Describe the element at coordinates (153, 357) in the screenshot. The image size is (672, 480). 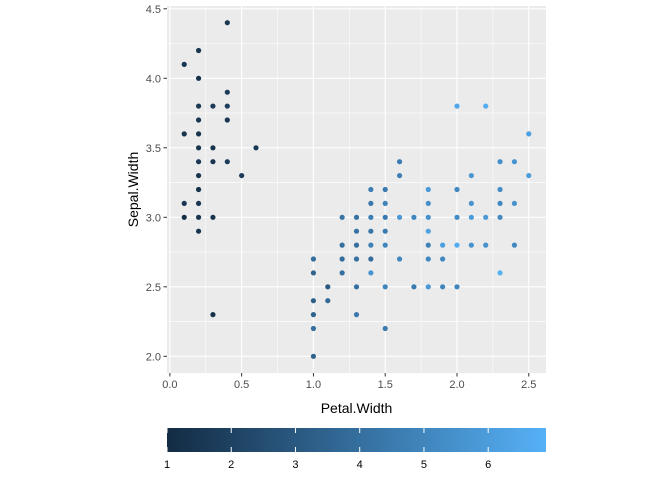
I see `y-tick-label: 2.0` at that location.